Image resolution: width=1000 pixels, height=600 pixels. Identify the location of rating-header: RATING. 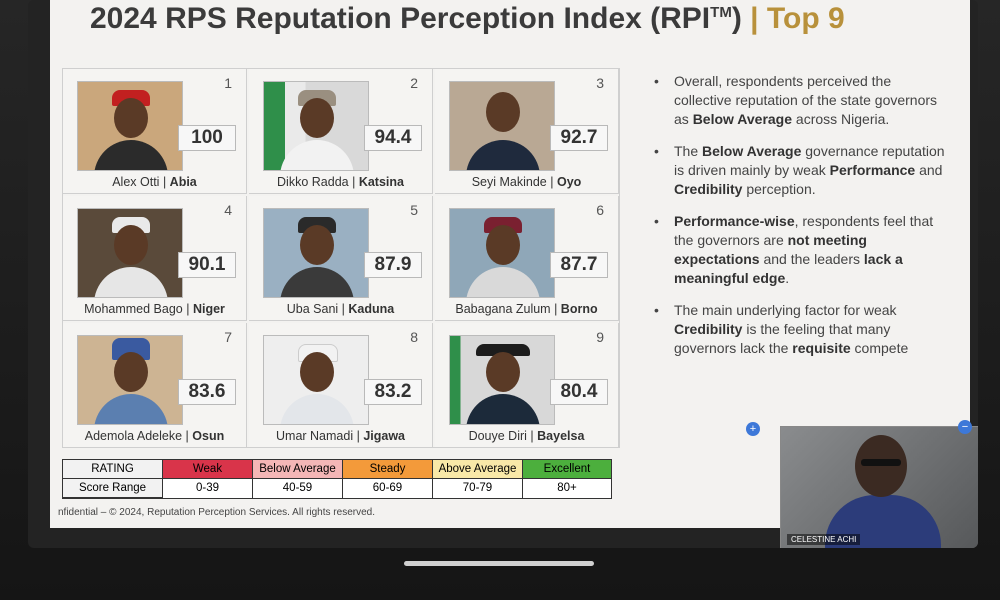
(113, 469).